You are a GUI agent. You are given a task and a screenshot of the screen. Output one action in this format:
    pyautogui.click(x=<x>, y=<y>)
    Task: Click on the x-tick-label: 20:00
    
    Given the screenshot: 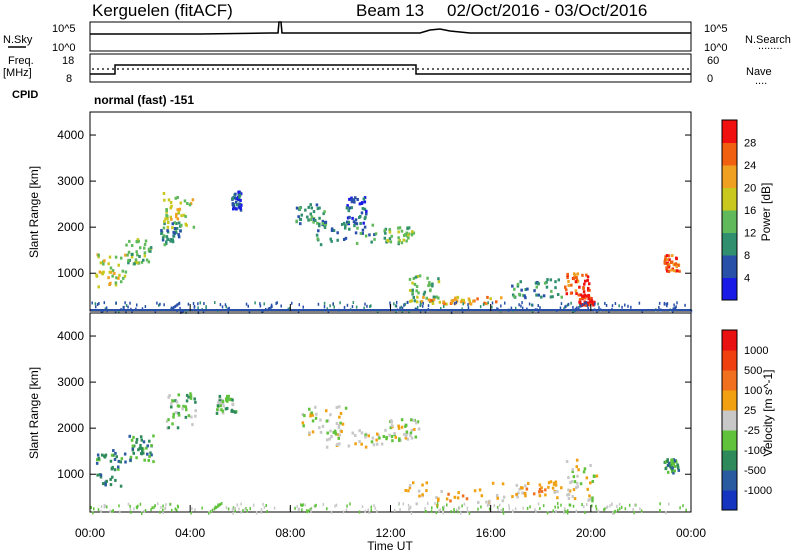 What is the action you would take?
    pyautogui.click(x=591, y=533)
    